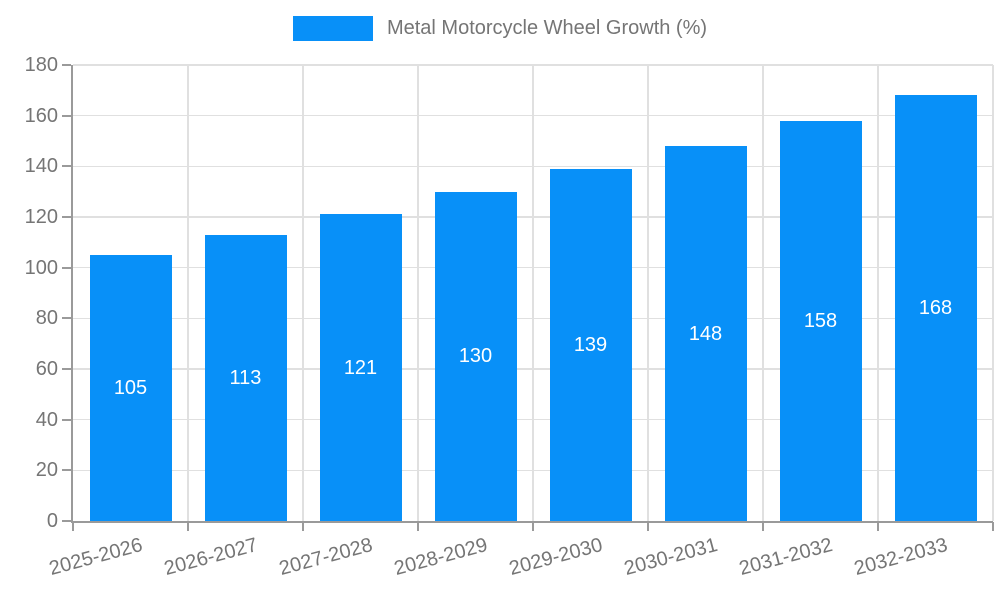 The width and height of the screenshot is (1000, 600). What do you see at coordinates (41, 166) in the screenshot?
I see `y-axis-tick-label: 140` at bounding box center [41, 166].